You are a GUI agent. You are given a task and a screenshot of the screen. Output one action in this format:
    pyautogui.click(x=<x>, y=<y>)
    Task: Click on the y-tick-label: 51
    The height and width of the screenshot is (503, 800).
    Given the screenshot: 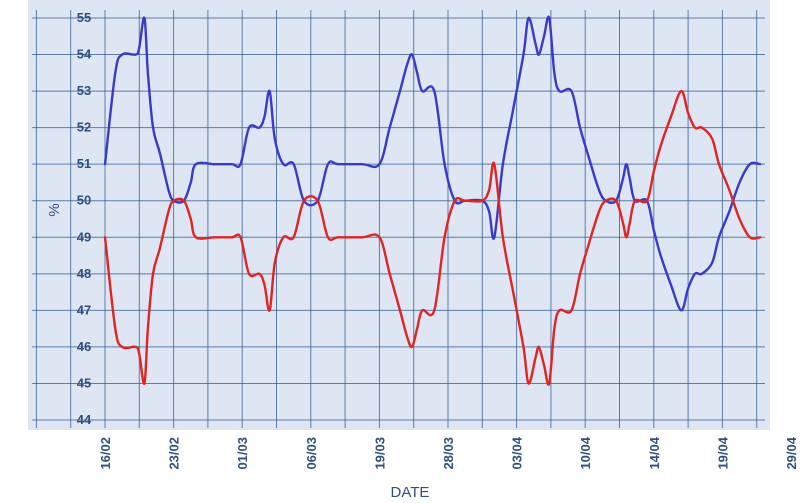 What is the action you would take?
    pyautogui.click(x=84, y=163)
    